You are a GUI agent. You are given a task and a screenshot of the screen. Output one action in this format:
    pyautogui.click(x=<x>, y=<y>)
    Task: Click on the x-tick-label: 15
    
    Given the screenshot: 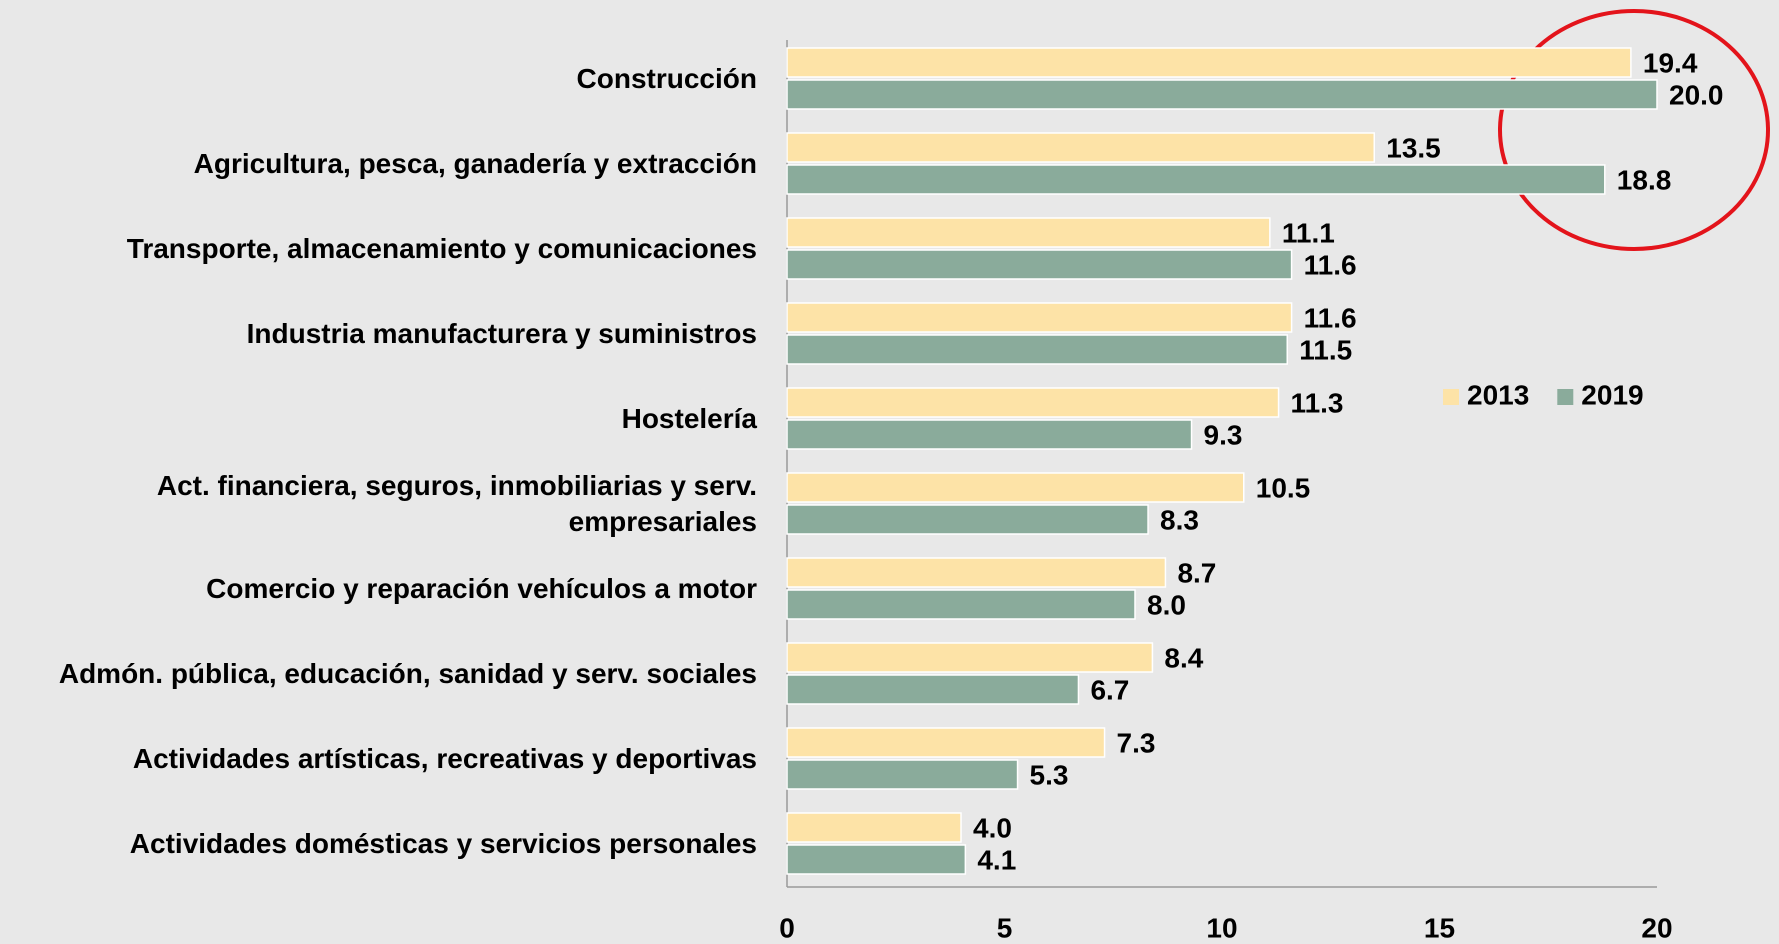 What is the action you would take?
    pyautogui.click(x=1439, y=927)
    